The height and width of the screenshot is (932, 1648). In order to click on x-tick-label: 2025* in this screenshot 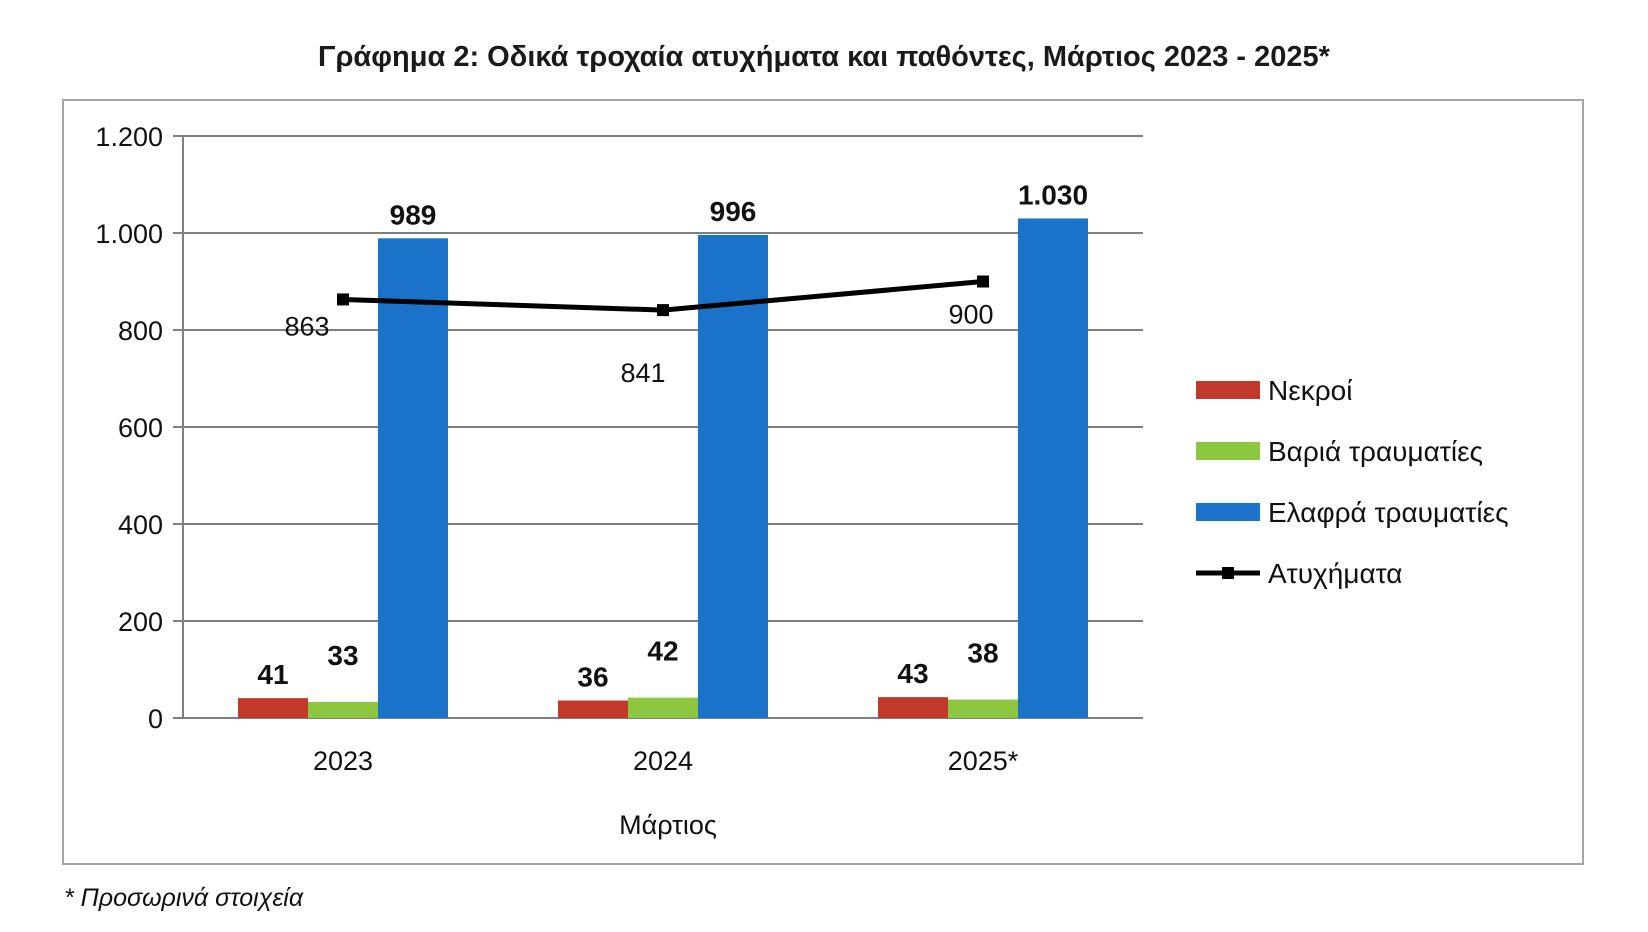, I will do `click(983, 761)`.